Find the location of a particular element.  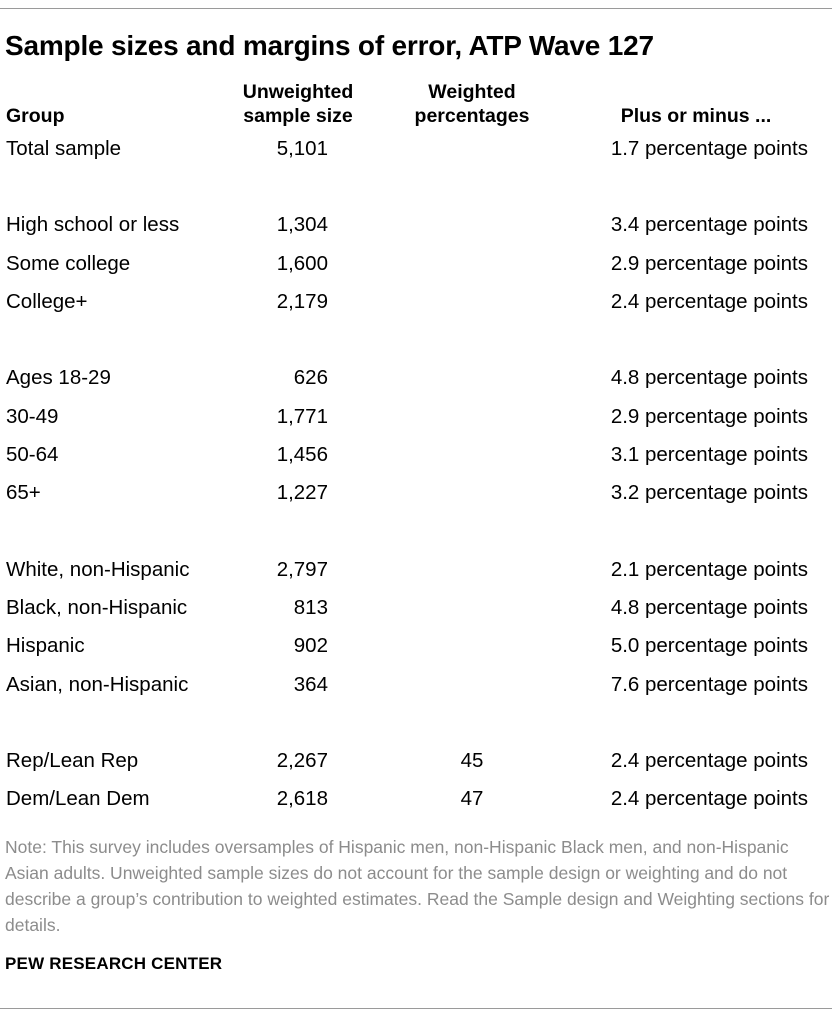

row-group: Ages 18-29 is located at coordinates (58, 377).